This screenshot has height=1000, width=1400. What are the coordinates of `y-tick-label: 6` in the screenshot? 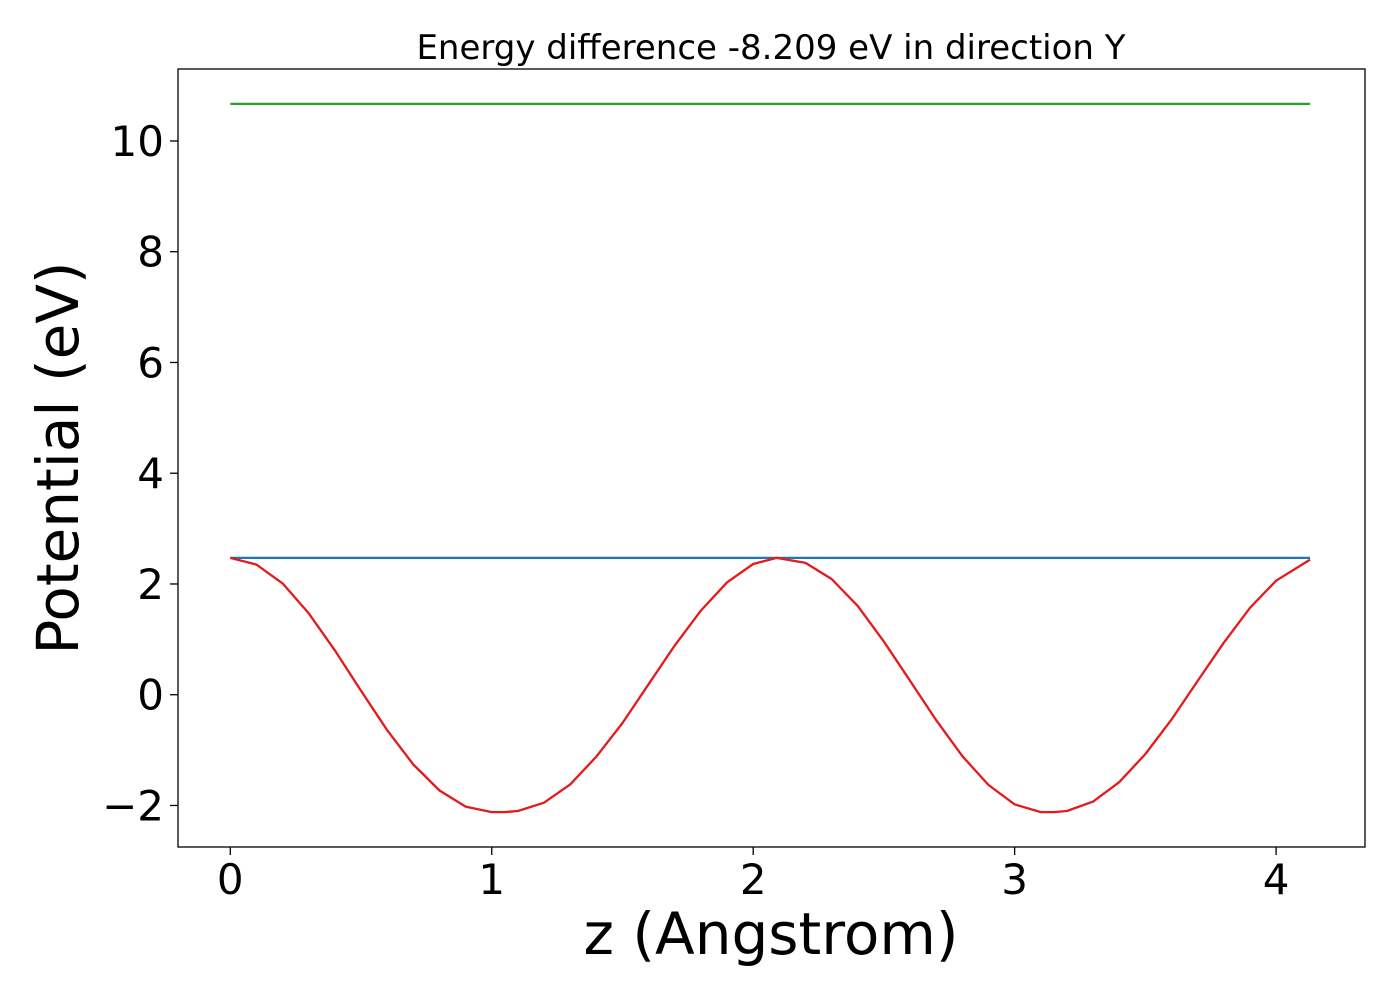 It's located at (150, 362).